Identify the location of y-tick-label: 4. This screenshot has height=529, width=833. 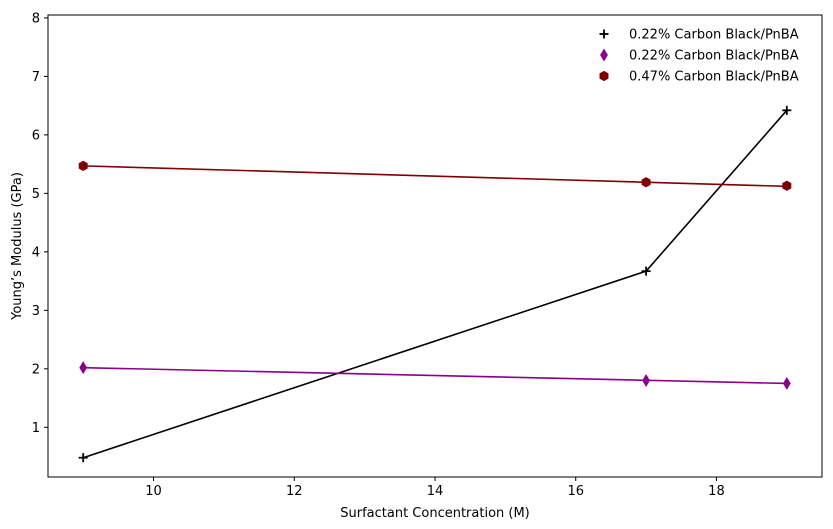
(36, 252).